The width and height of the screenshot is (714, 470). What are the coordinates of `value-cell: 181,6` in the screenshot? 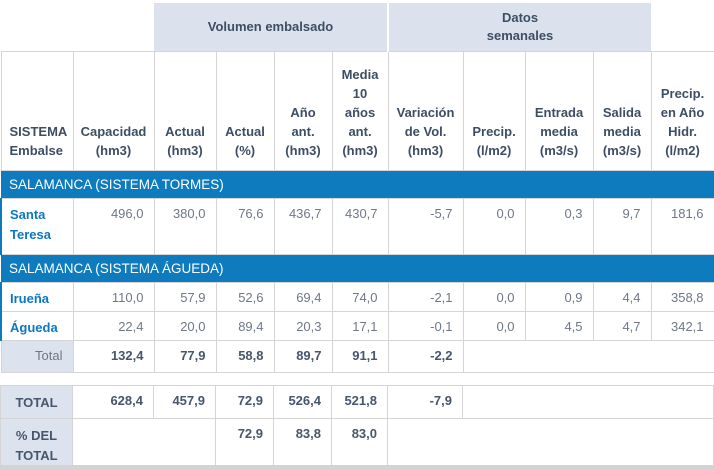 It's located at (682, 226).